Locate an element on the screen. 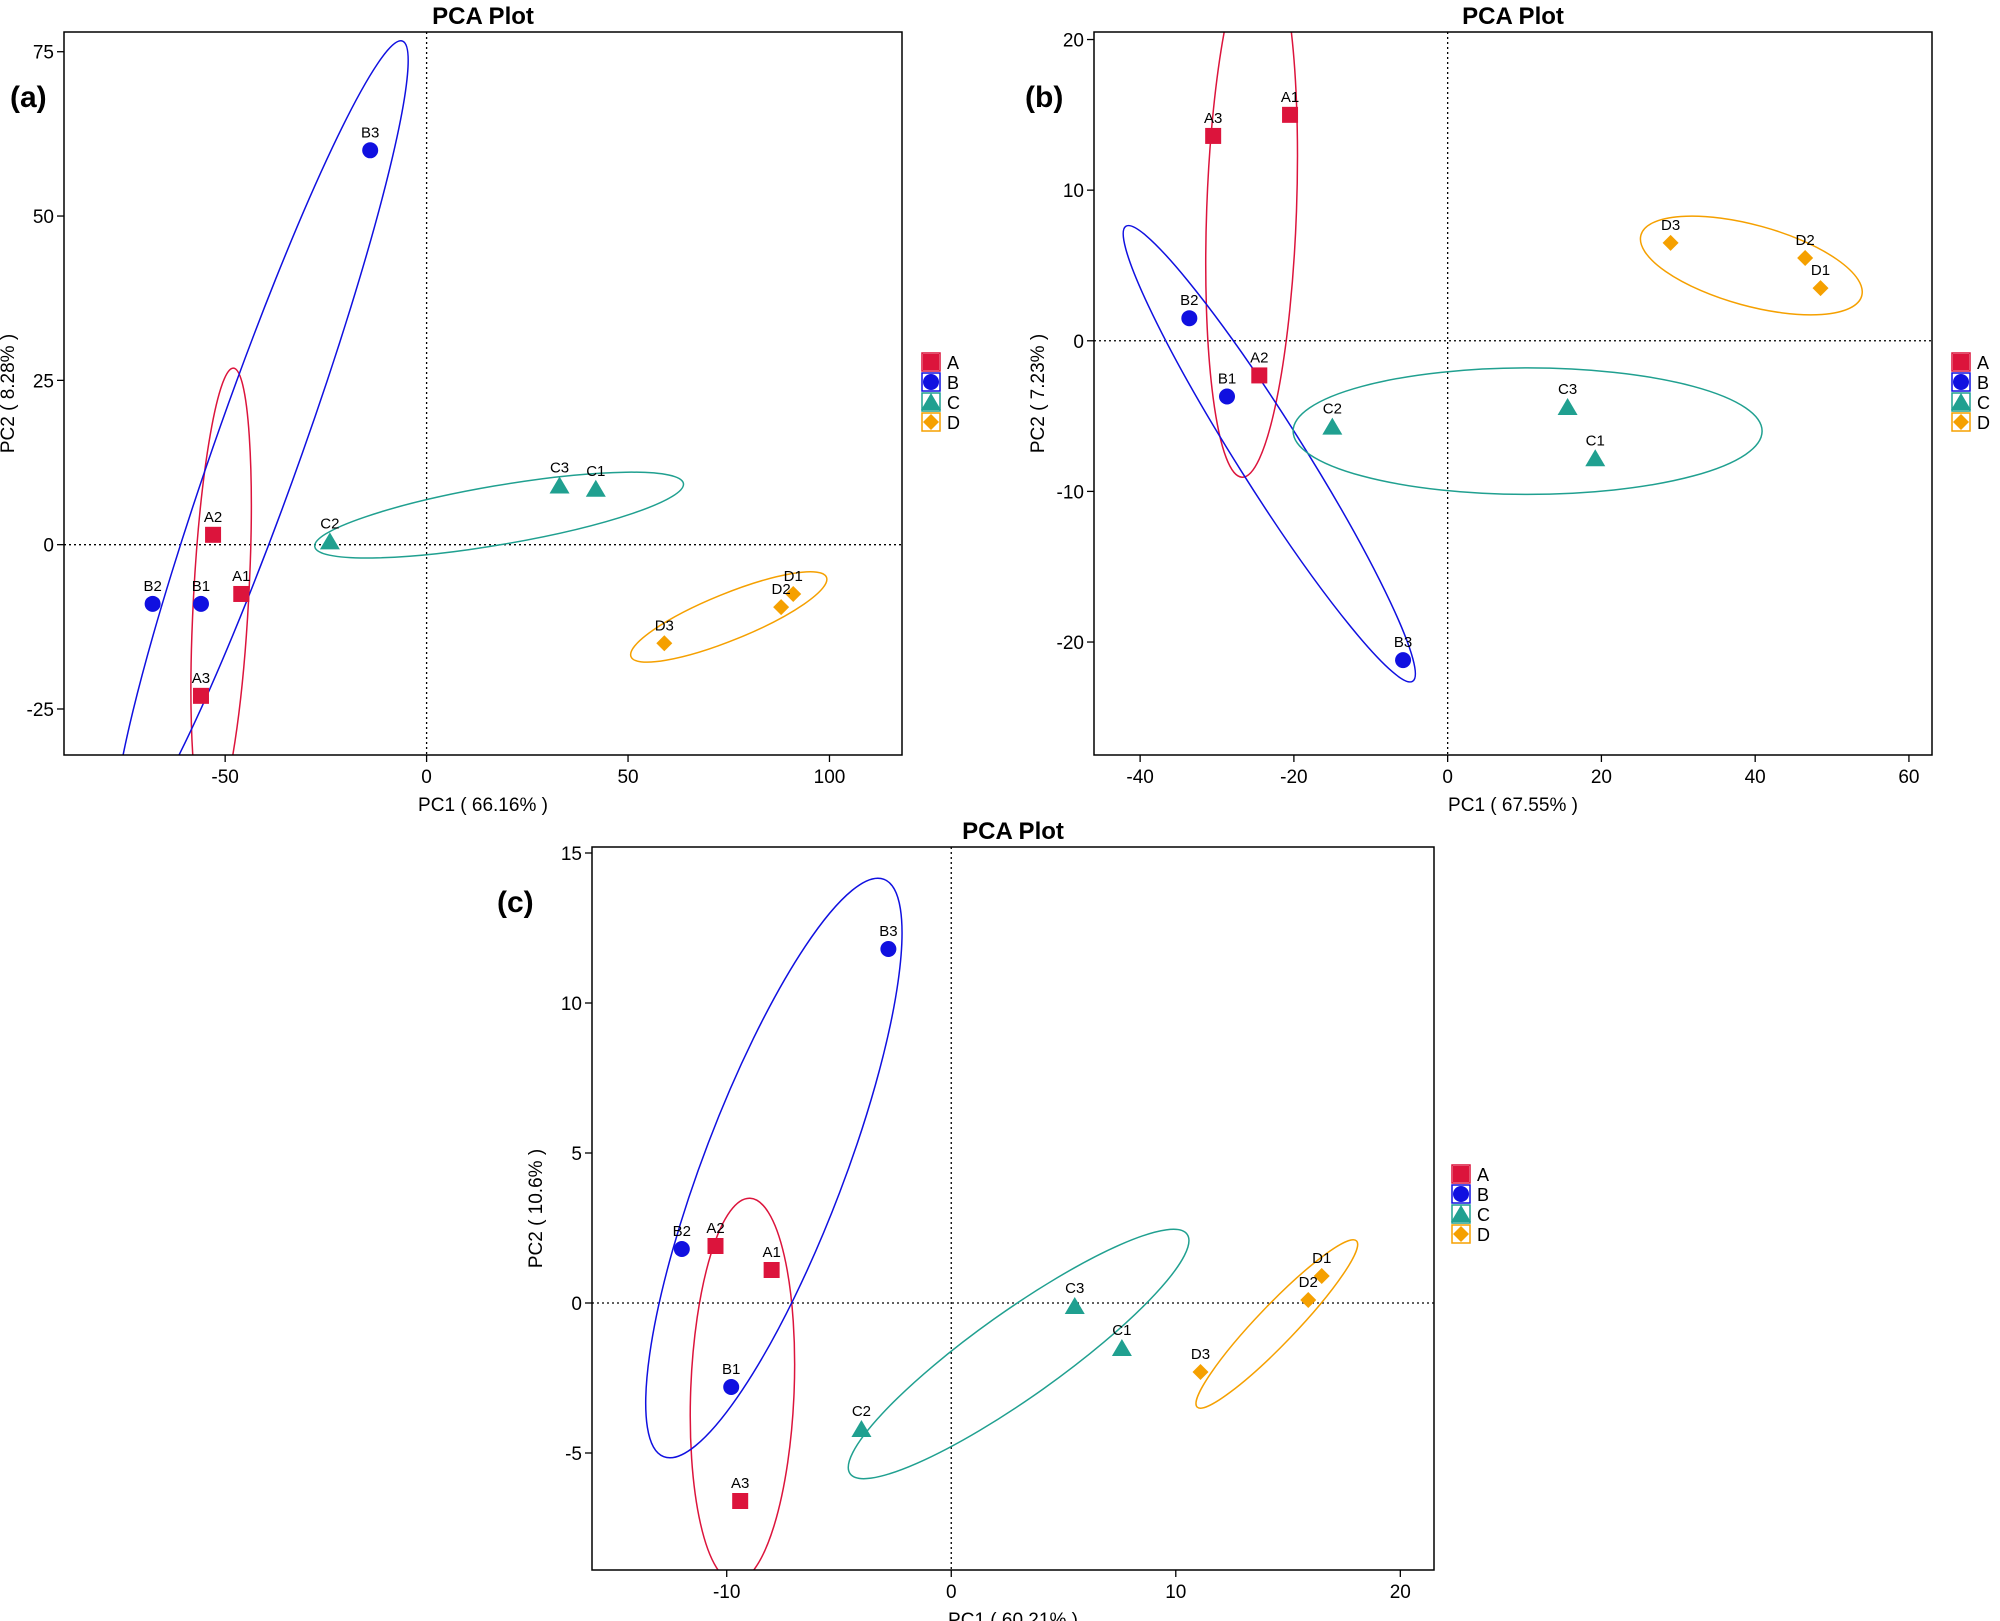  panel-b-ellipse-d is located at coordinates (1751, 265).